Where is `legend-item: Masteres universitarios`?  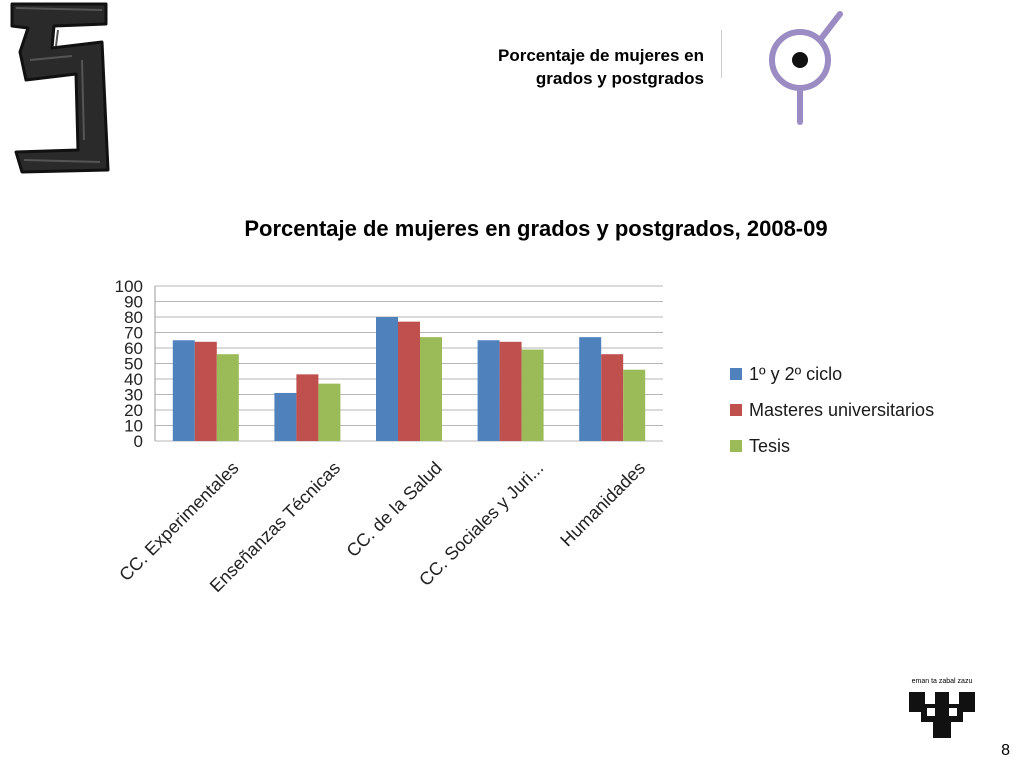 legend-item: Masteres universitarios is located at coordinates (832, 410).